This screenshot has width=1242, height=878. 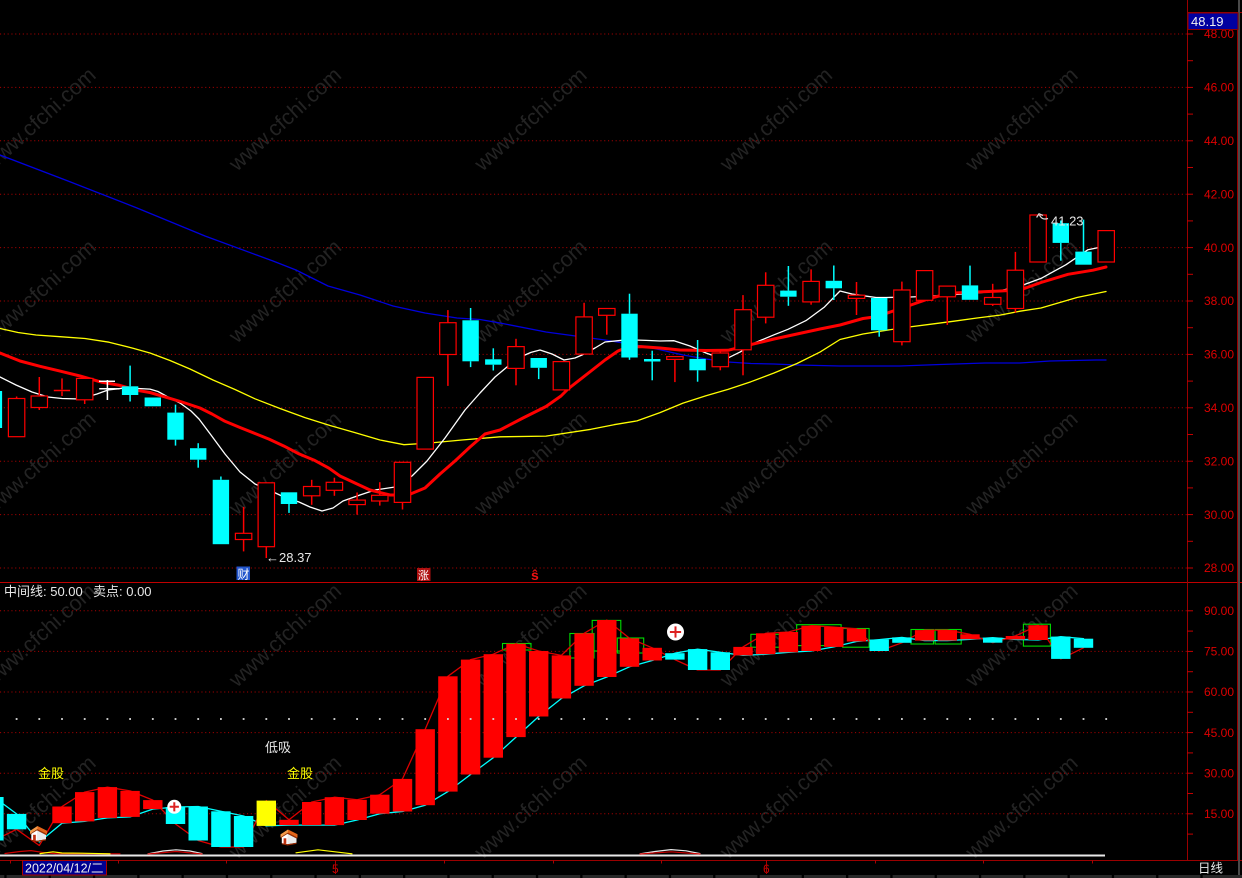 What do you see at coordinates (1219, 814) in the screenshot?
I see `svg-text: 15.00` at bounding box center [1219, 814].